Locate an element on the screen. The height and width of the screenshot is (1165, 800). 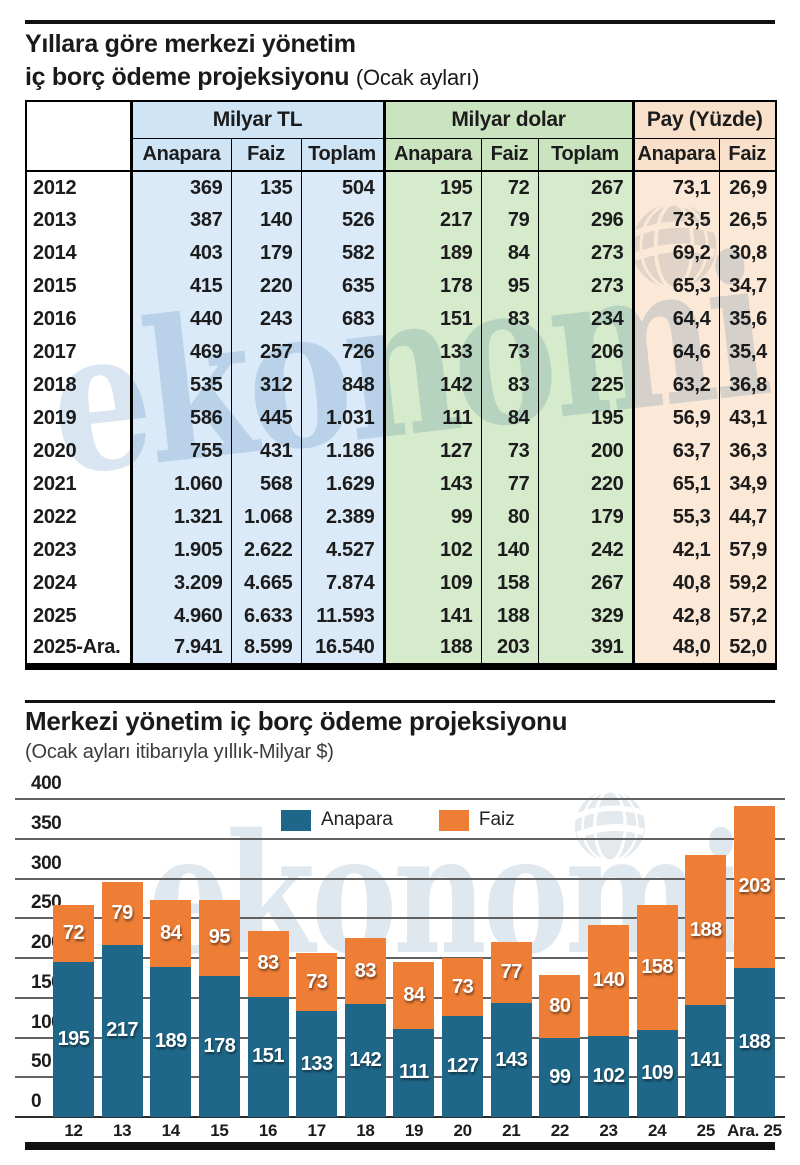
bar-group: 140 102 is located at coordinates (609, 1020).